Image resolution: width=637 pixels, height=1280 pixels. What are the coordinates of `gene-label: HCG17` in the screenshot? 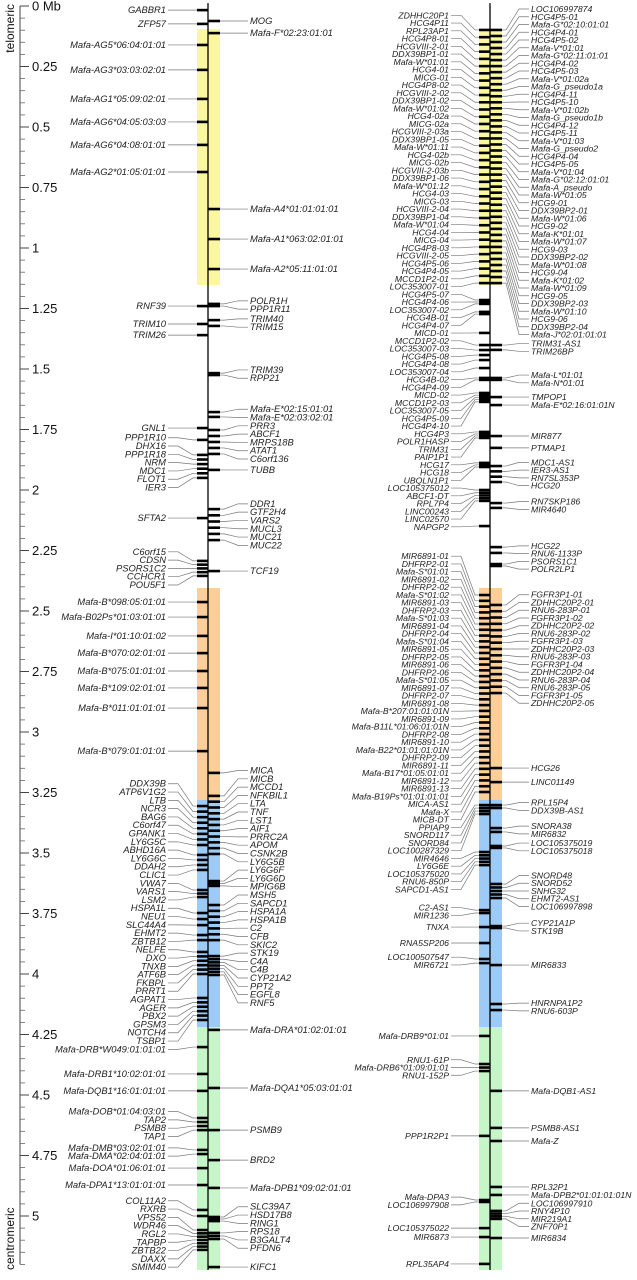 It's located at (435, 465).